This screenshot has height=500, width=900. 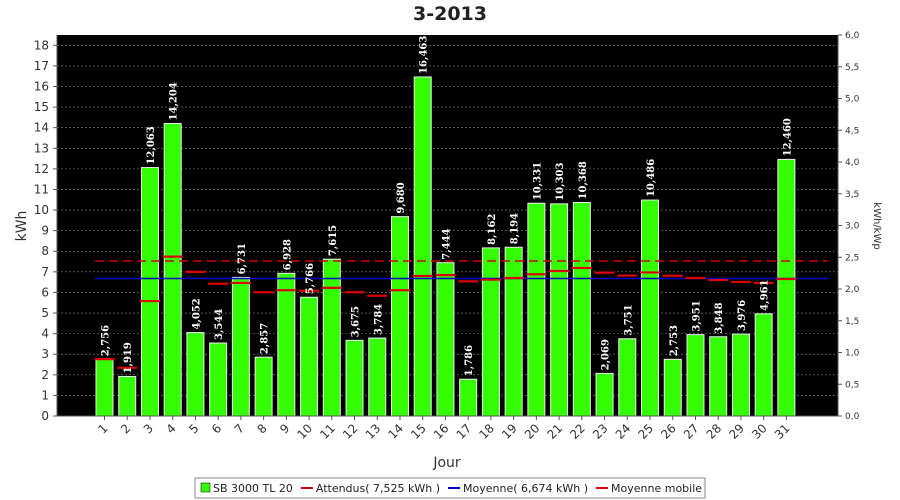 I want to click on y-tick-label: 5, so click(x=45, y=313).